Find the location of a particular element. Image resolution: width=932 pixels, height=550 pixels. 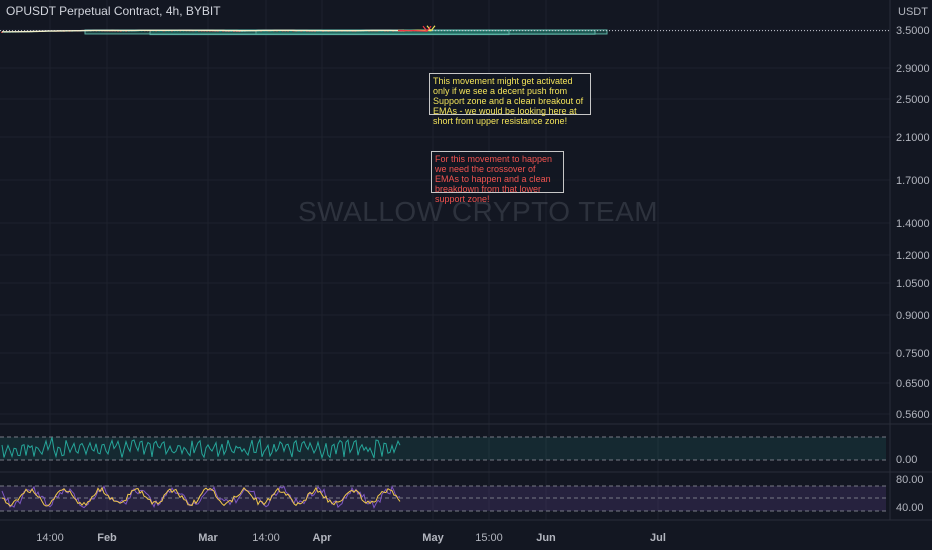

price-tick-label: 1.0500 is located at coordinates (913, 284).